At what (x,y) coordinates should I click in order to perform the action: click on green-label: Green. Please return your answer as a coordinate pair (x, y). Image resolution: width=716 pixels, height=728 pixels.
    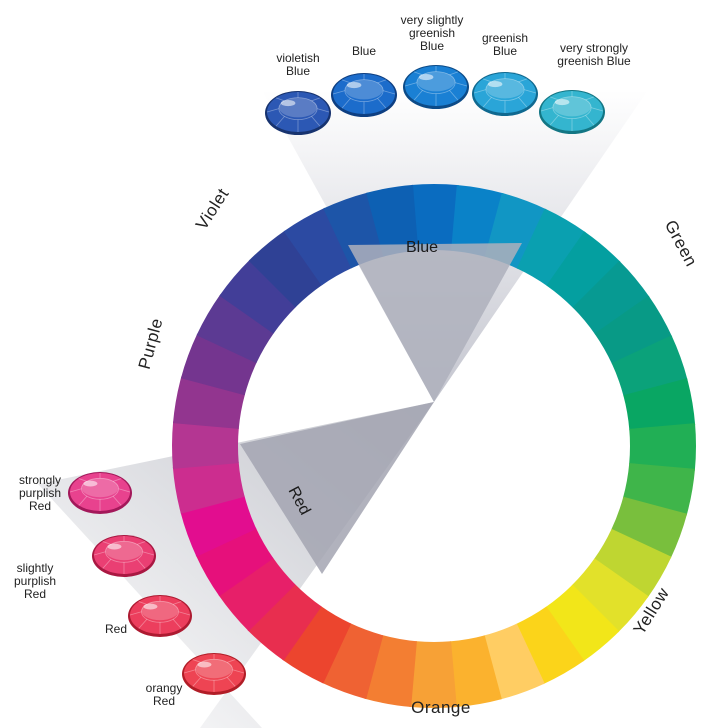
    Looking at the image, I should click on (681, 243).